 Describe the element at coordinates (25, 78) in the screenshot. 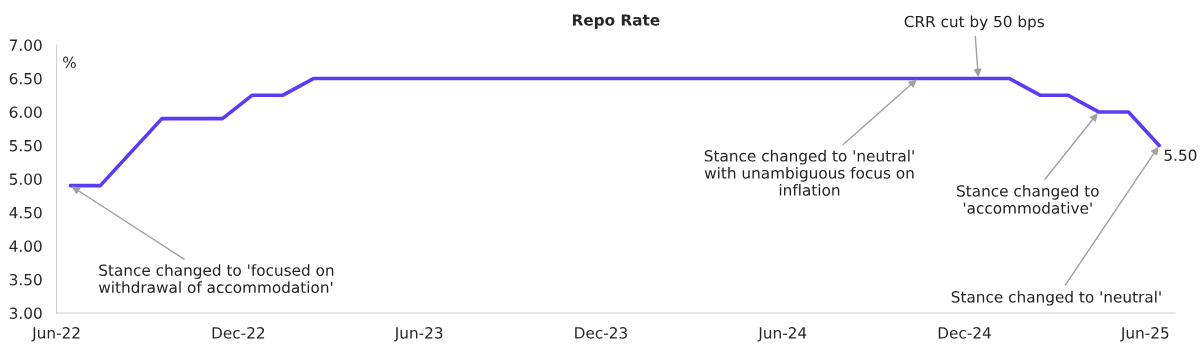

I see `y-tick-label: 6.50` at that location.